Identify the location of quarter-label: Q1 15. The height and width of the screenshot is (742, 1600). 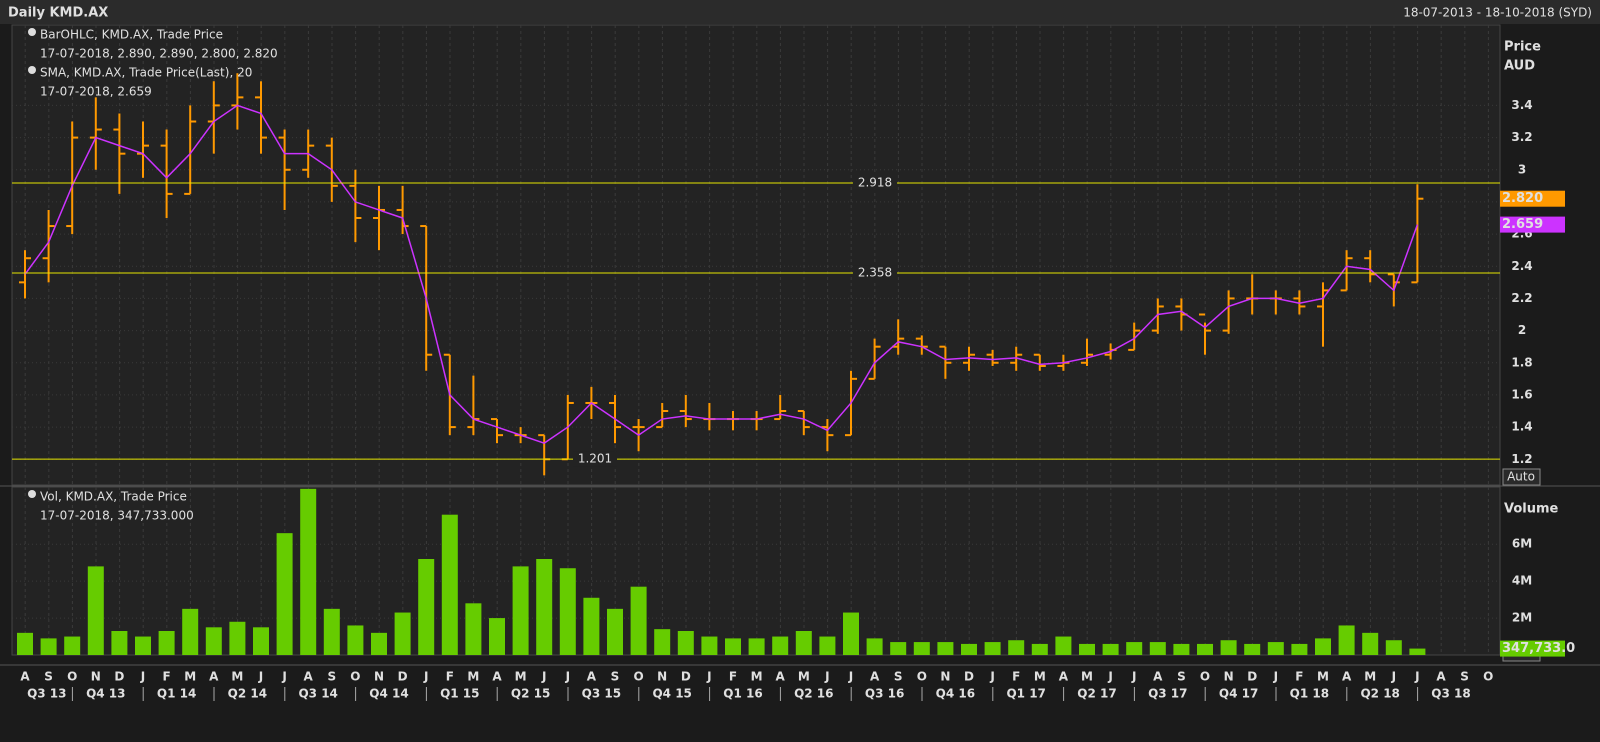
(459, 694).